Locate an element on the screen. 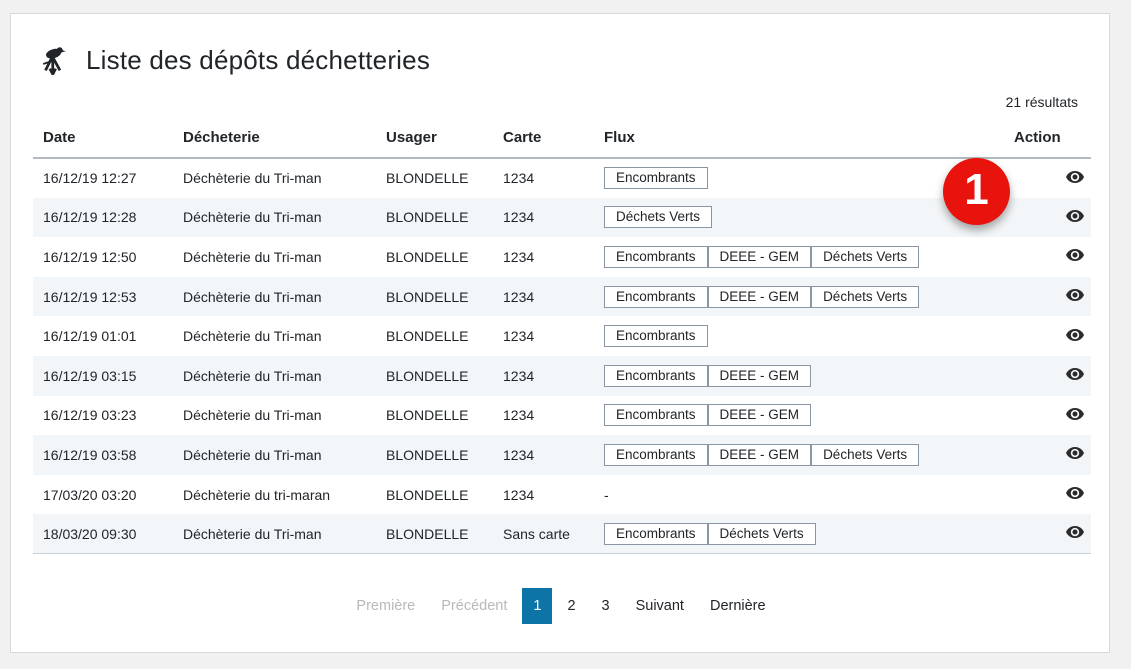 This screenshot has width=1131, height=669. annotation-badge-1: 1 is located at coordinates (976, 191).